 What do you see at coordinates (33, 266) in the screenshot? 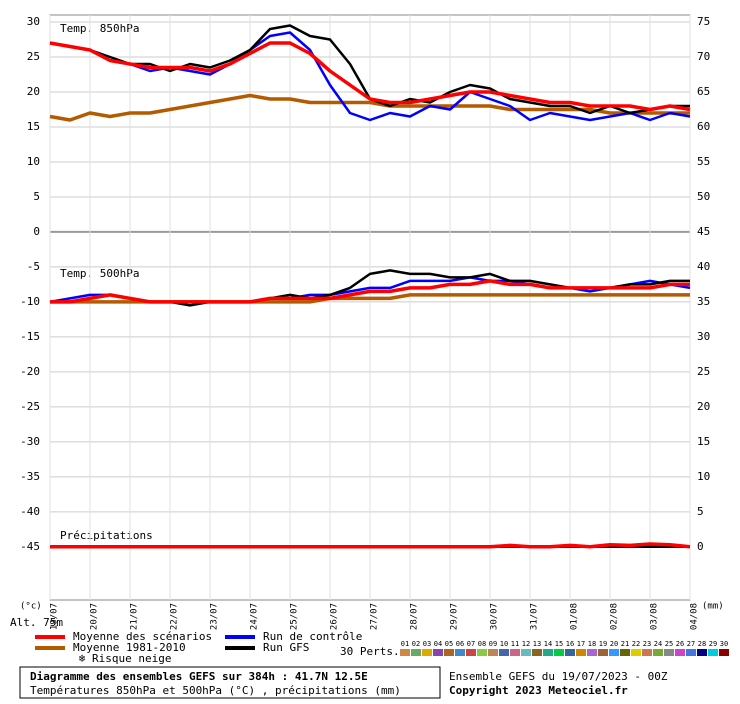
I see `y-tick-label: -5` at bounding box center [33, 266].